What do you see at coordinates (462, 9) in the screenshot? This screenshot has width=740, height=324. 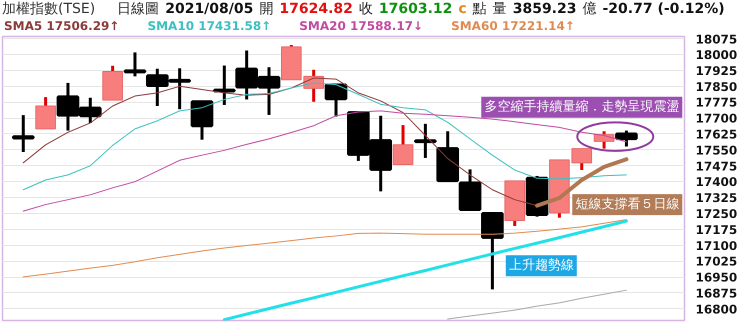 I see `text: c` at bounding box center [462, 9].